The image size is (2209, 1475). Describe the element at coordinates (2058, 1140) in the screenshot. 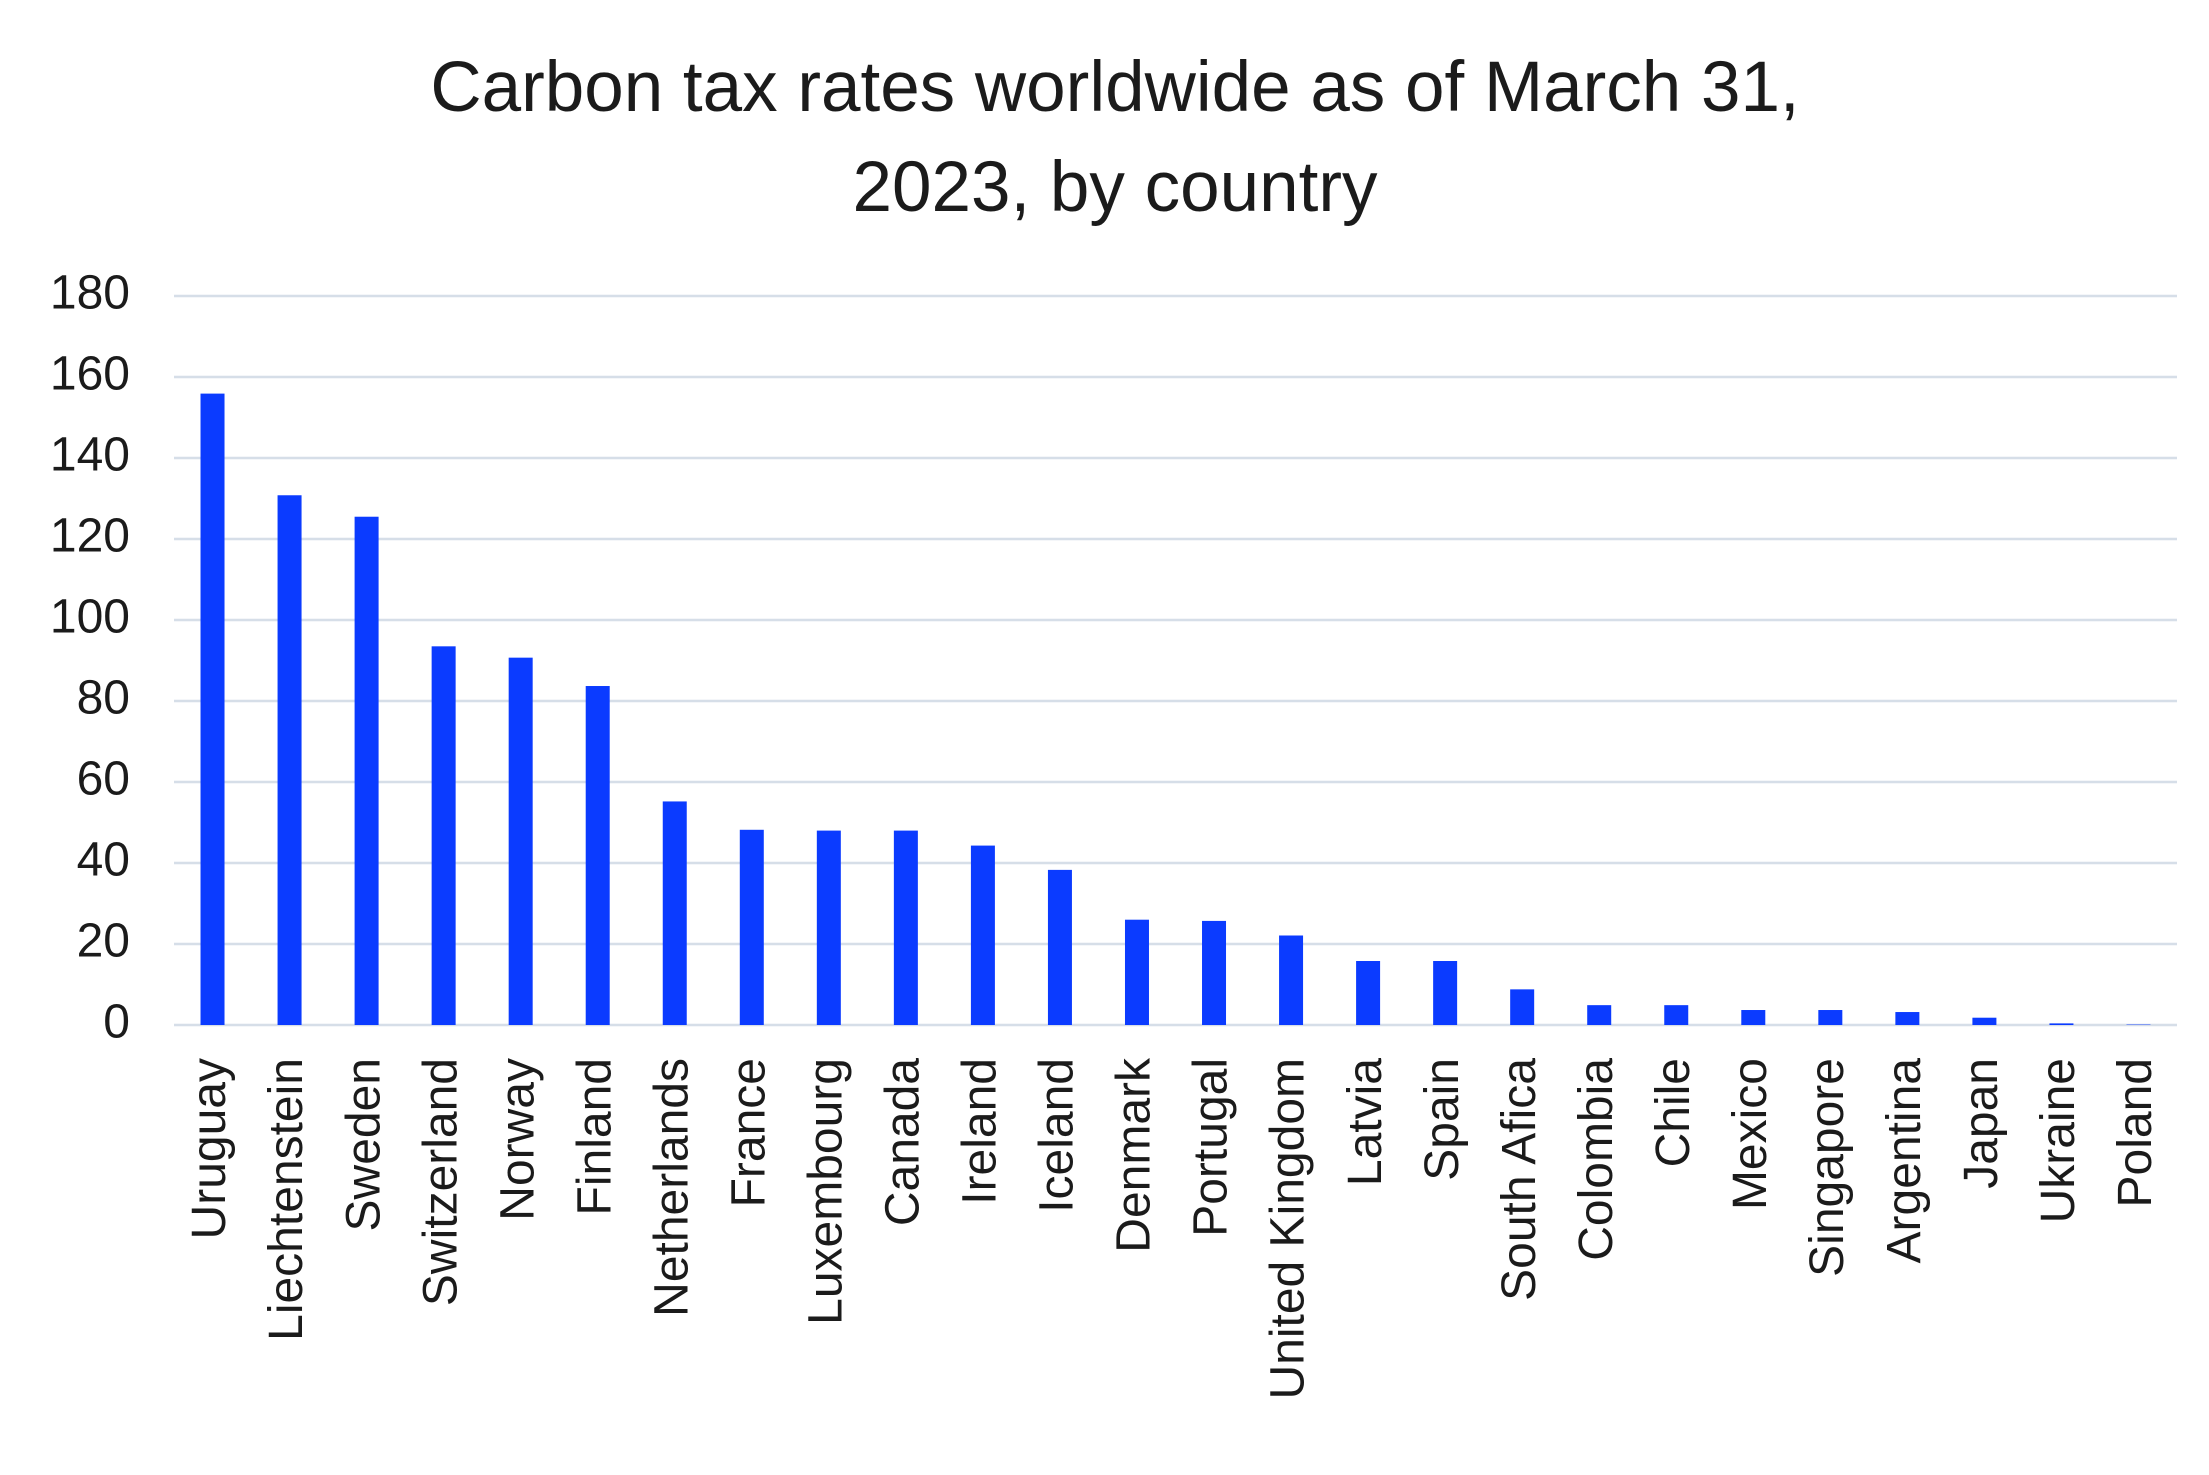

I see `x-tick-label: Ukraine` at that location.